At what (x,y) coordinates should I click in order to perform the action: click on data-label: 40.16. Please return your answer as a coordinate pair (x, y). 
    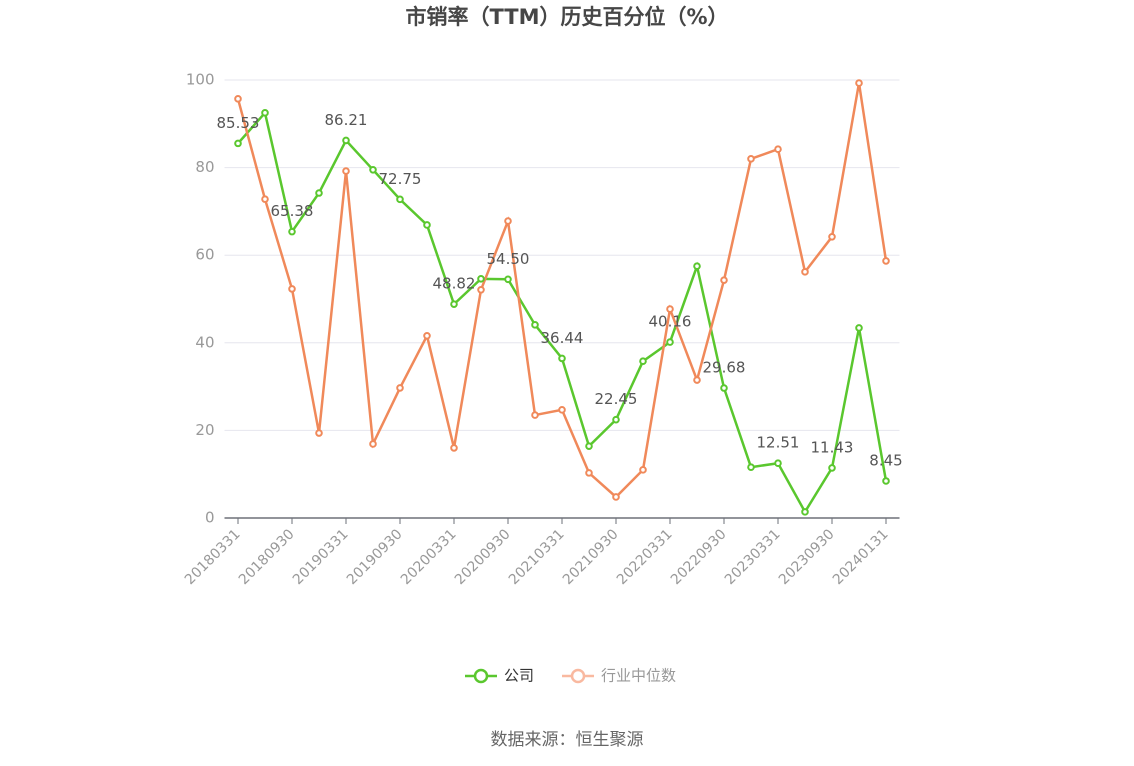
    Looking at the image, I should click on (670, 322).